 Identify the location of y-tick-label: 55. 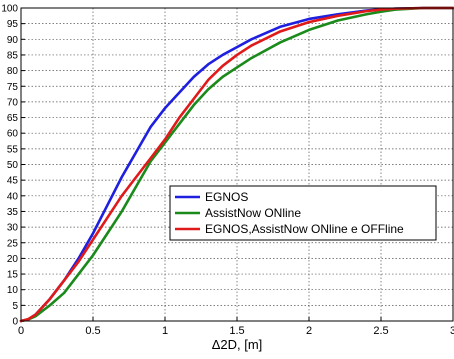
(13, 149).